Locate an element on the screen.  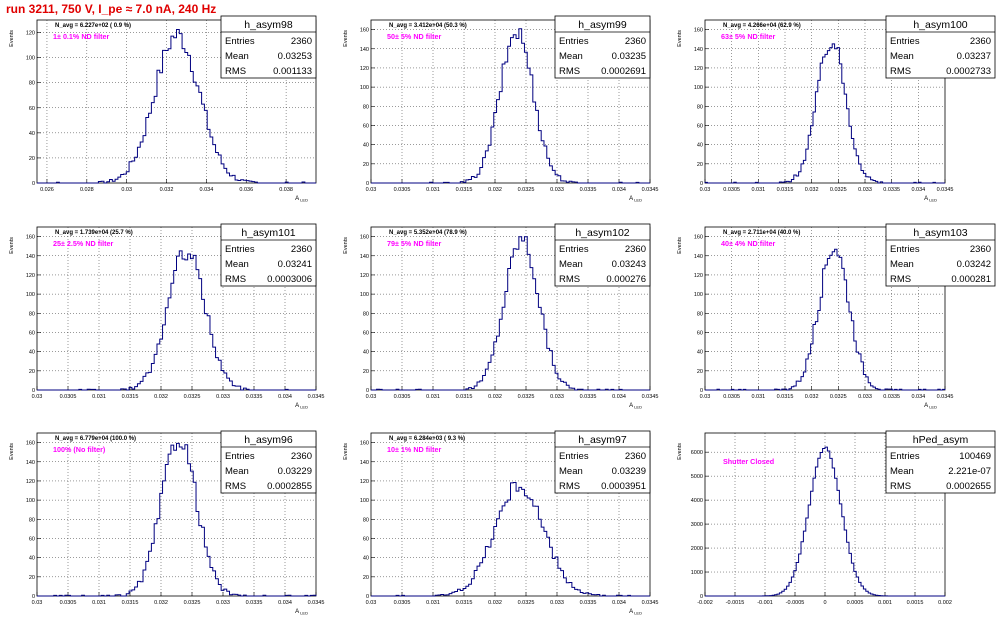
navg-label: N_avg = 6.779e+04 (100.0 %) is located at coordinates (95, 439).